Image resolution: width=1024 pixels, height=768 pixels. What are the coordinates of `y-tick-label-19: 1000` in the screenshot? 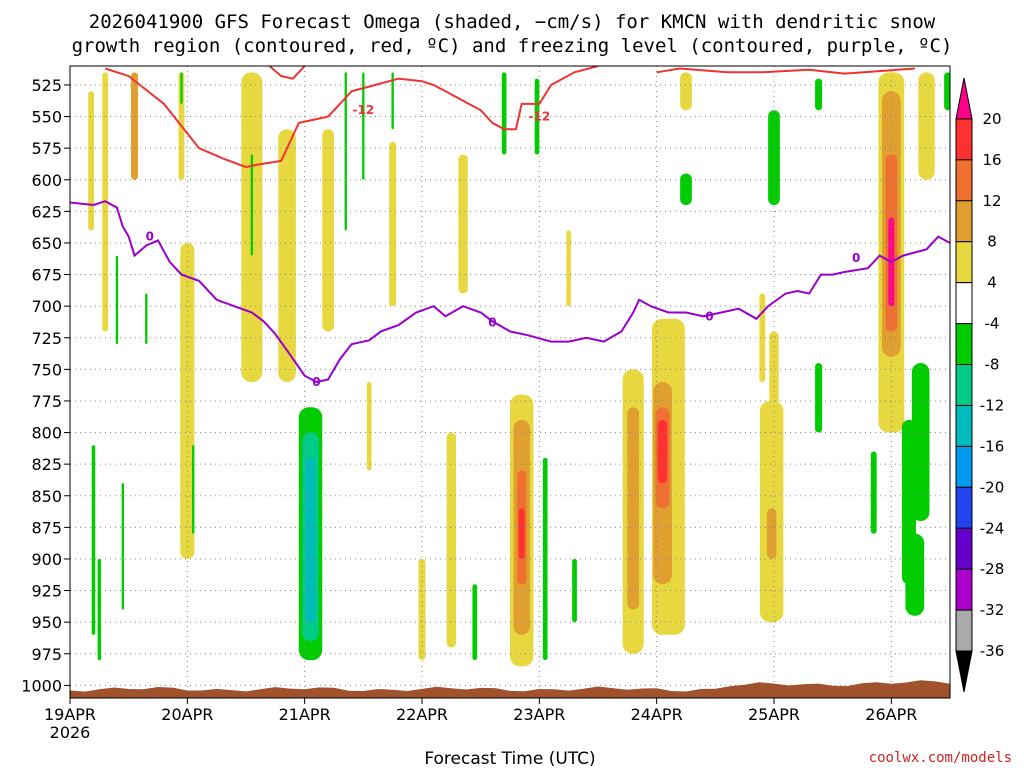 It's located at (41, 685).